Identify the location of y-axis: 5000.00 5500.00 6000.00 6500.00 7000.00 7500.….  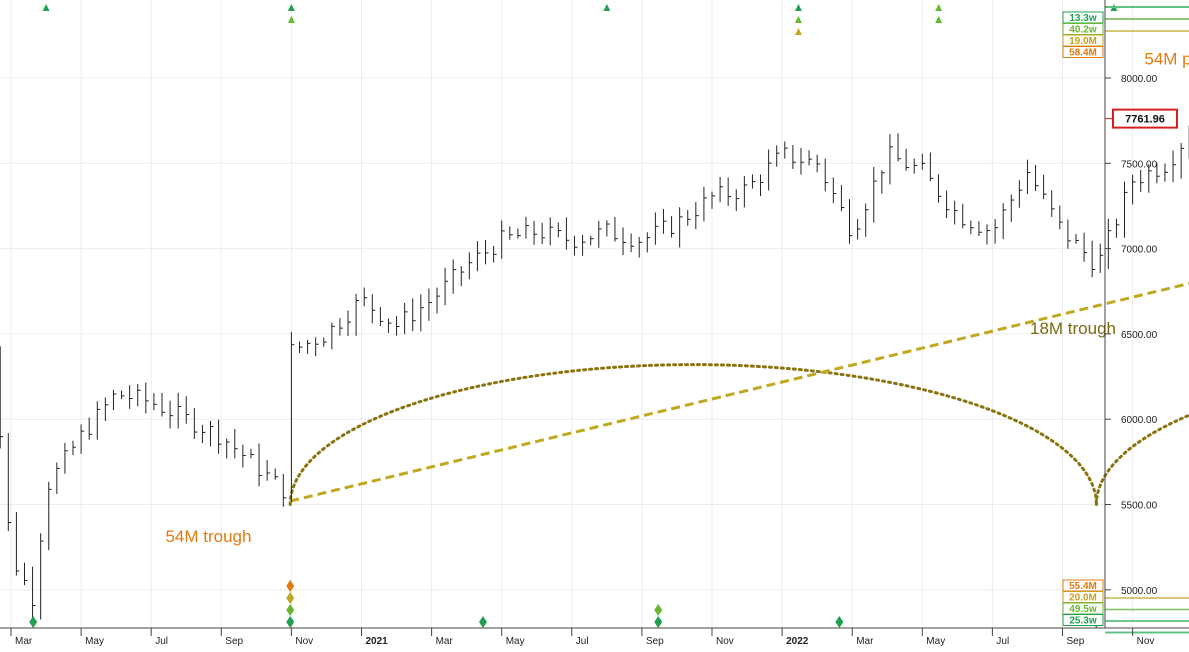
(1141, 314).